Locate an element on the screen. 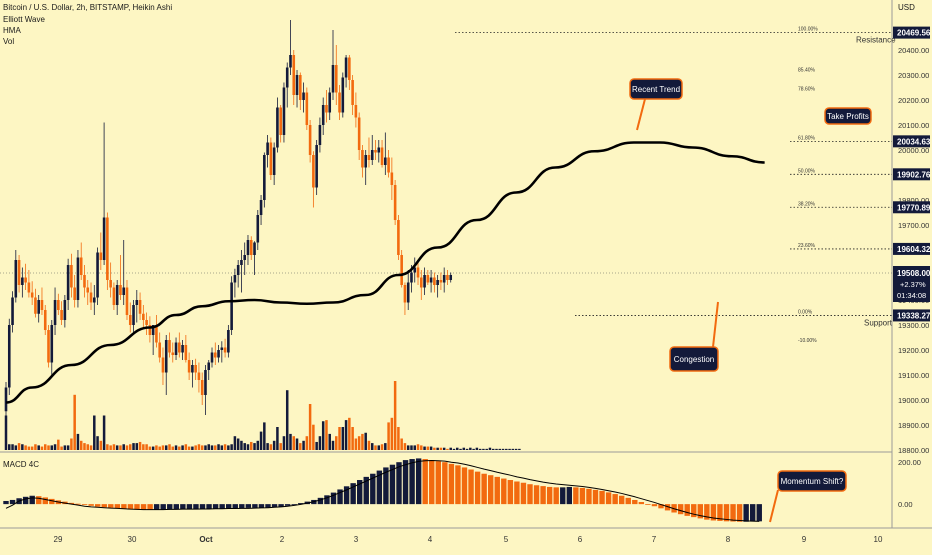 This screenshot has height=555, width=932. fib-level-label: 50.00% is located at coordinates (807, 171).